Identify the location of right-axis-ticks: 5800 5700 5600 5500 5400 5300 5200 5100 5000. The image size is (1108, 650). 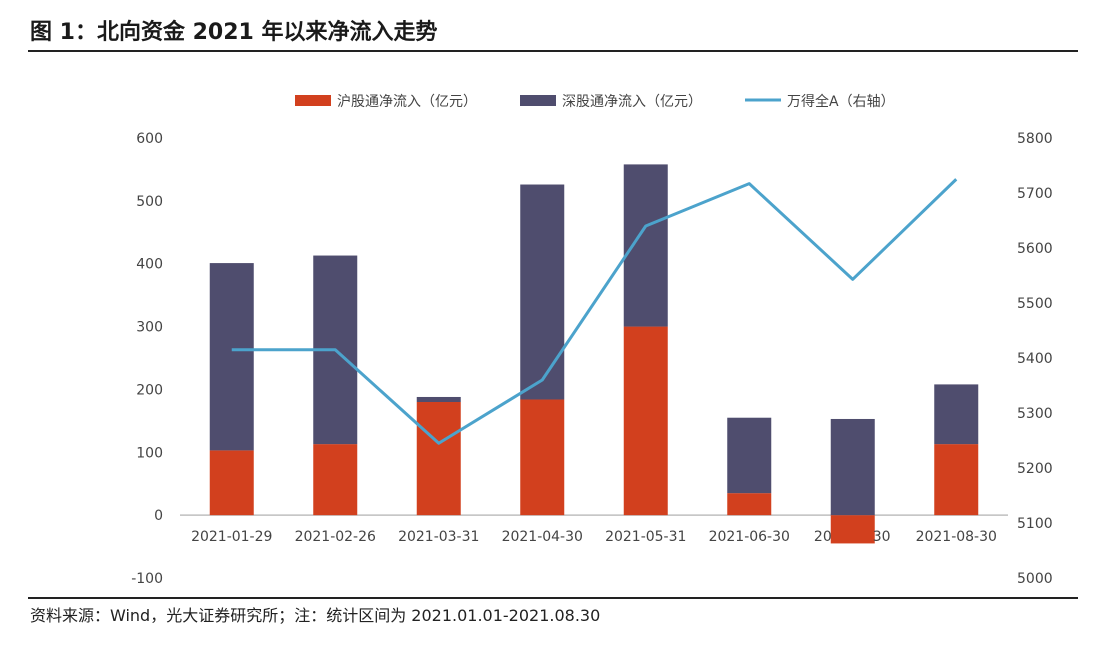
(1035, 359).